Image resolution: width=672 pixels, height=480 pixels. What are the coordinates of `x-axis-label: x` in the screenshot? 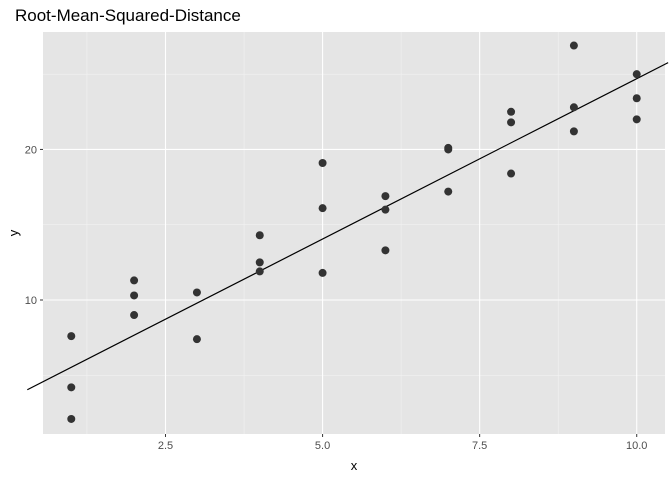 It's located at (354, 465).